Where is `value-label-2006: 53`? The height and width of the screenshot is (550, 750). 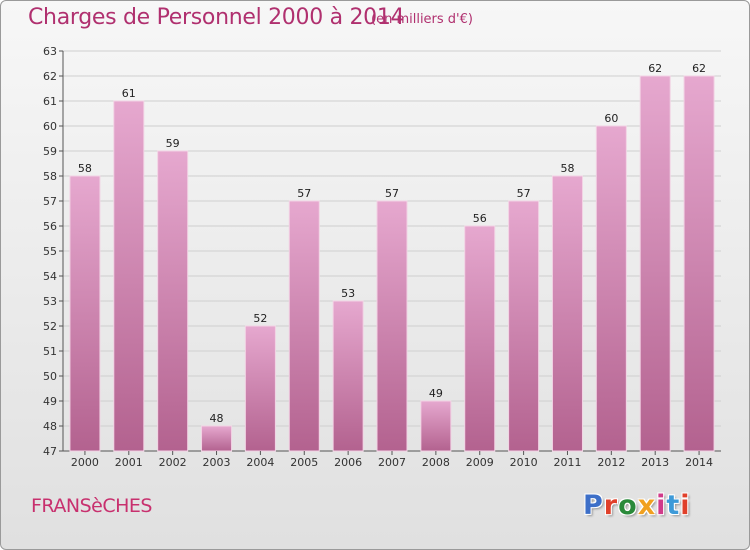 value-label-2006: 53 is located at coordinates (348, 293).